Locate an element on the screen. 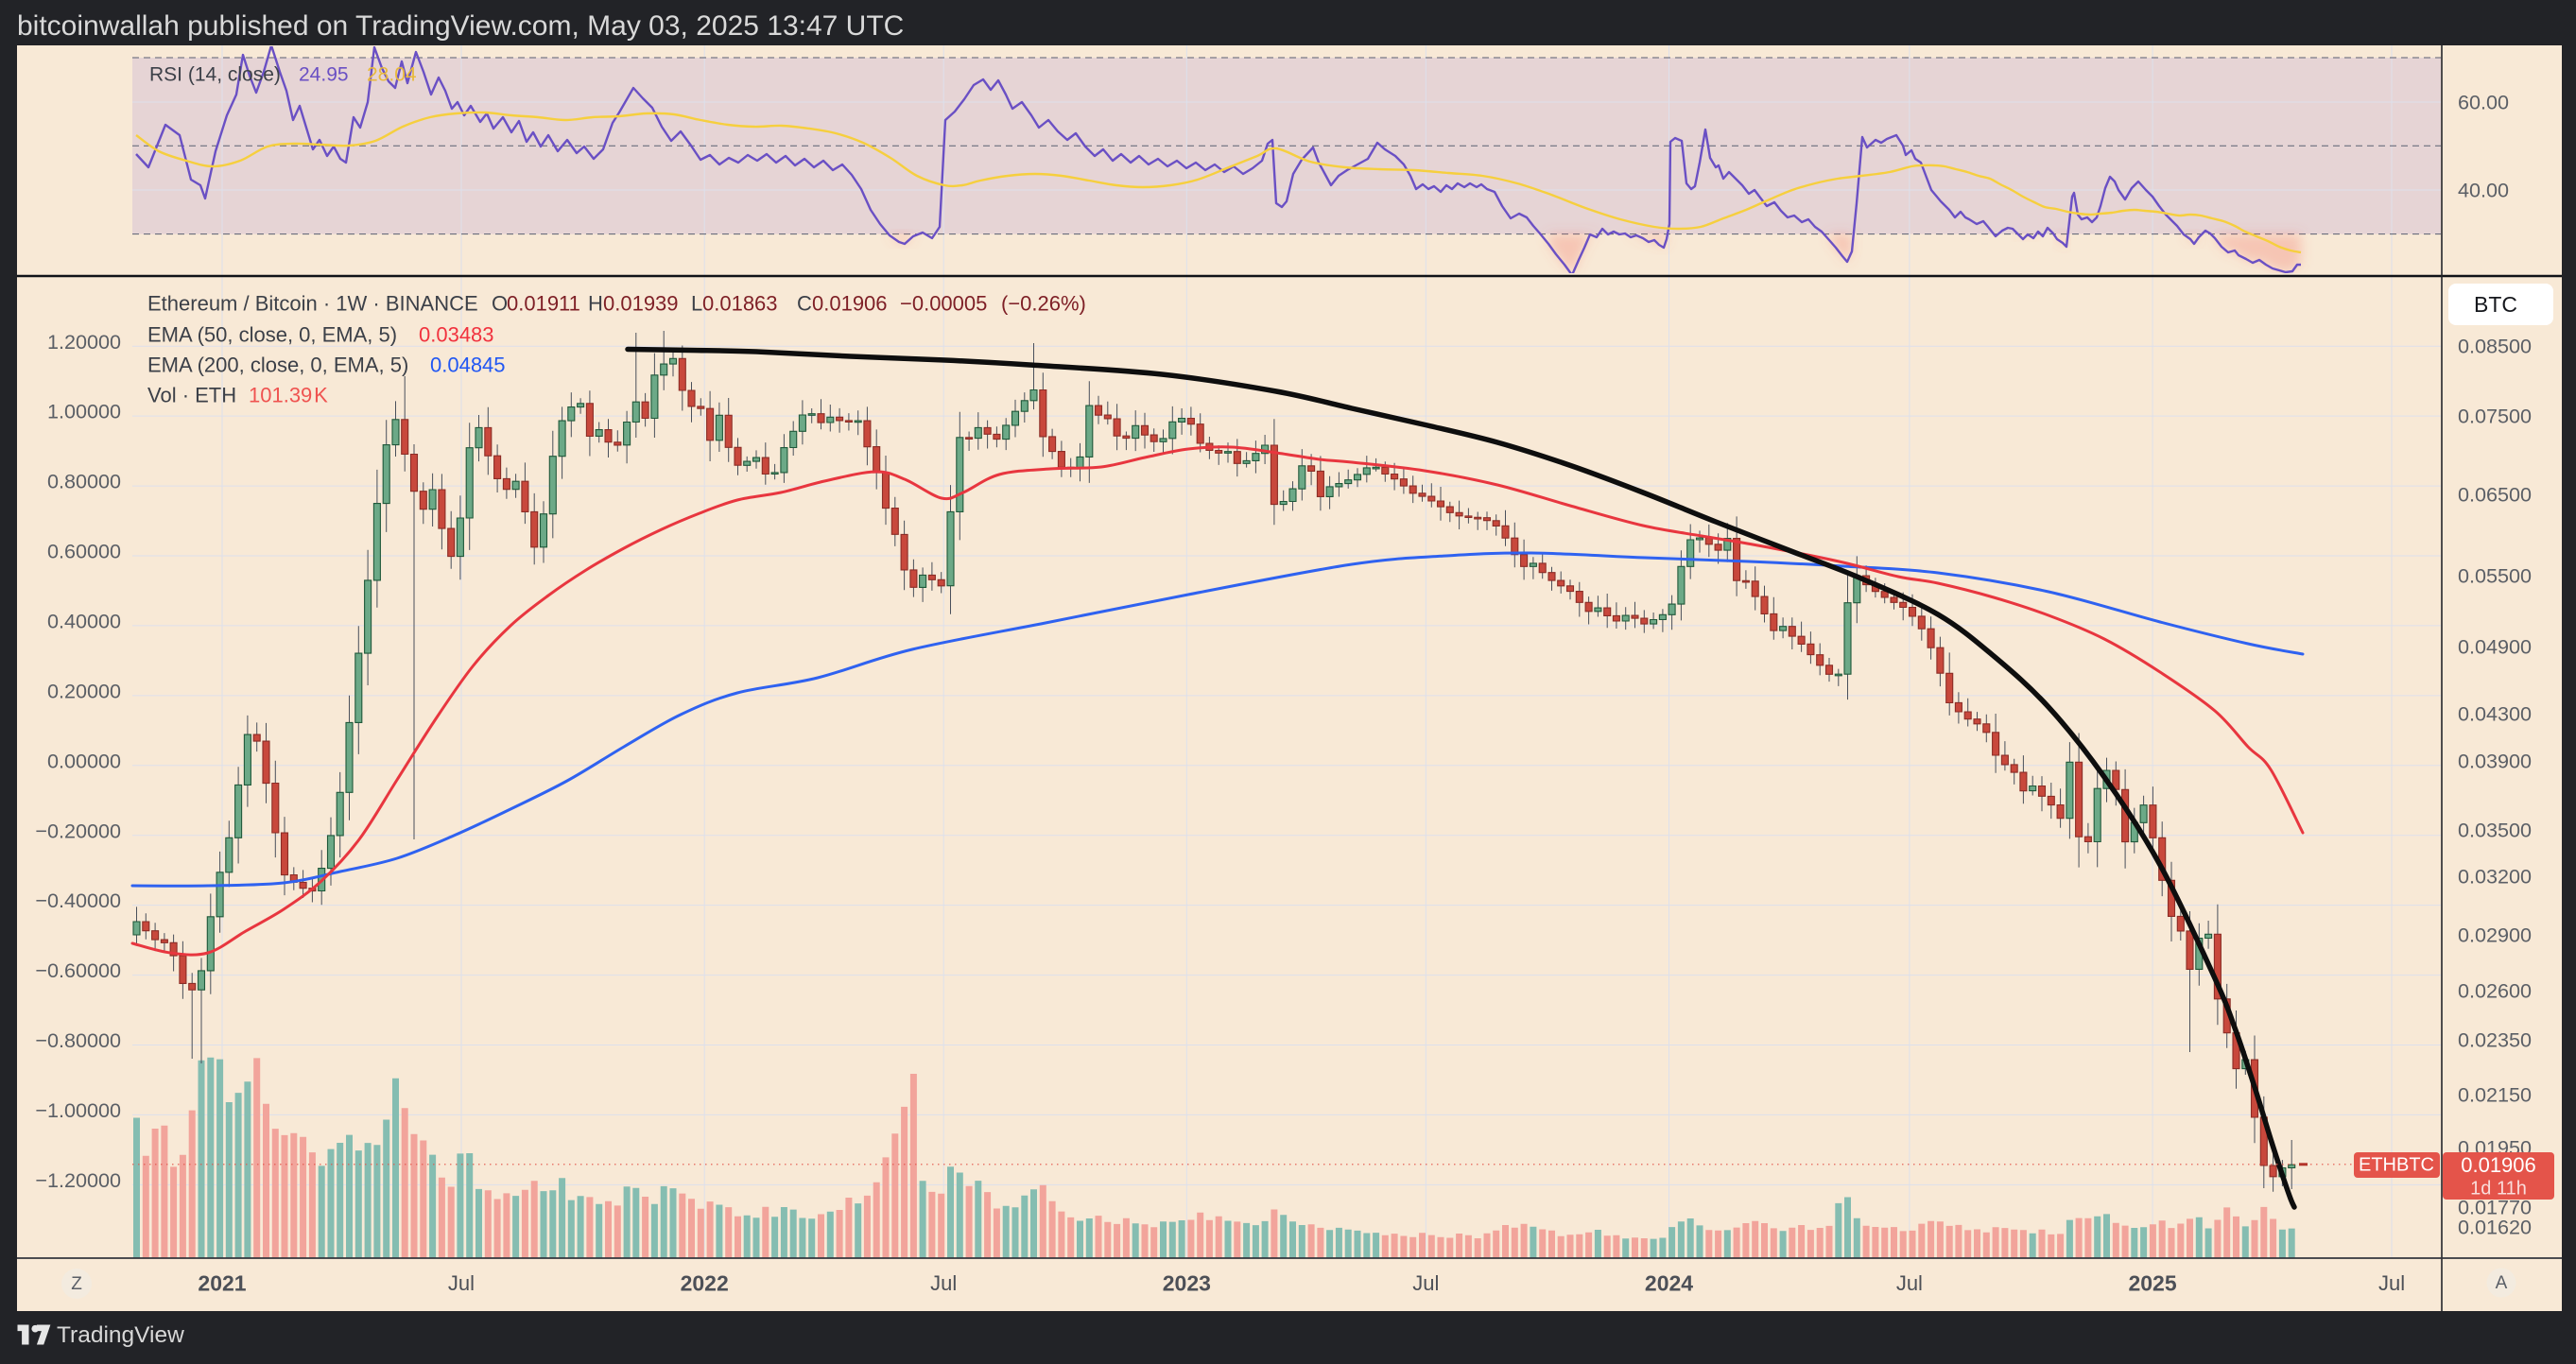 This screenshot has width=2576, height=1364. svg-text: 0.02900 is located at coordinates (2495, 935).